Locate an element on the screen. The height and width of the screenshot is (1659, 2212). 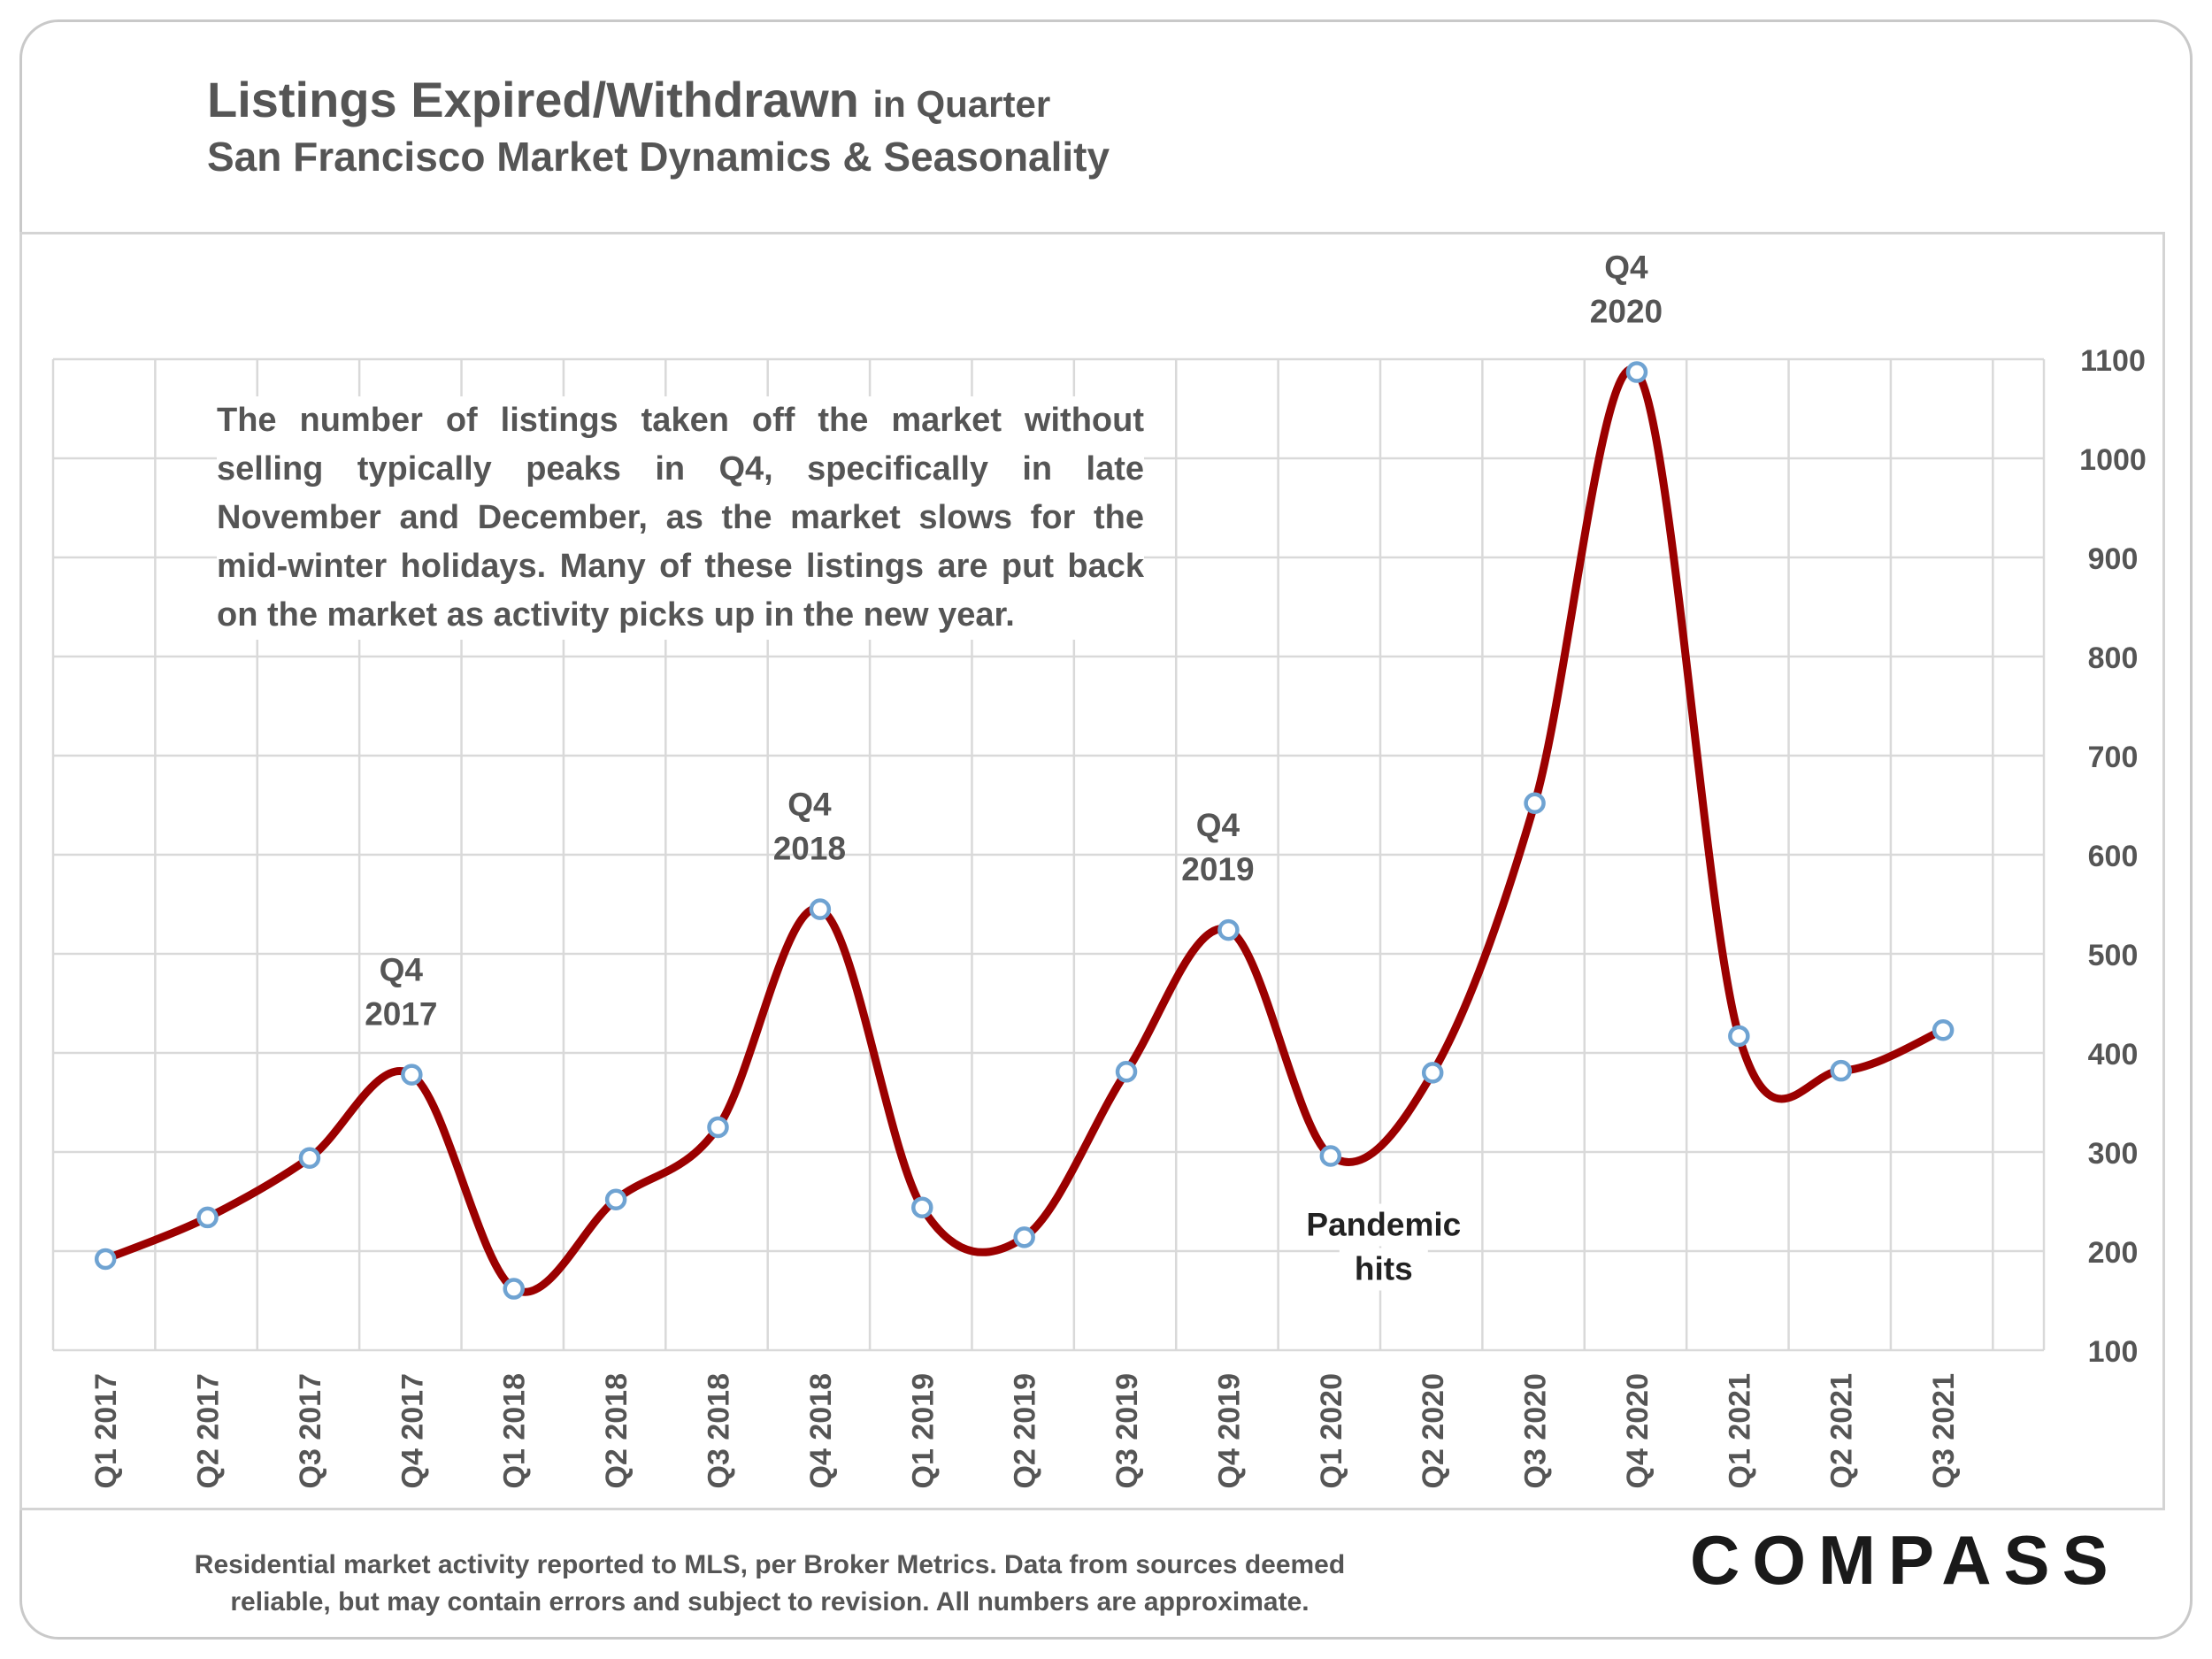
x-tick-label: Q4 2018 is located at coordinates (821, 1431).